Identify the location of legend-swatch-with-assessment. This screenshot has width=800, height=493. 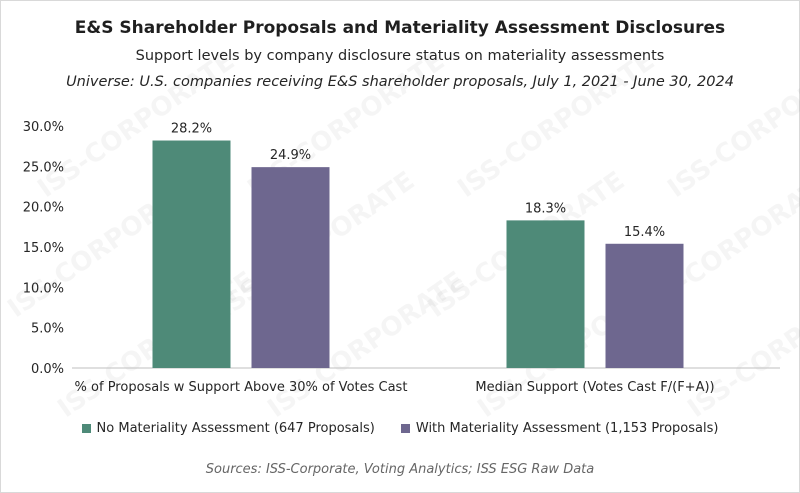
(405, 428).